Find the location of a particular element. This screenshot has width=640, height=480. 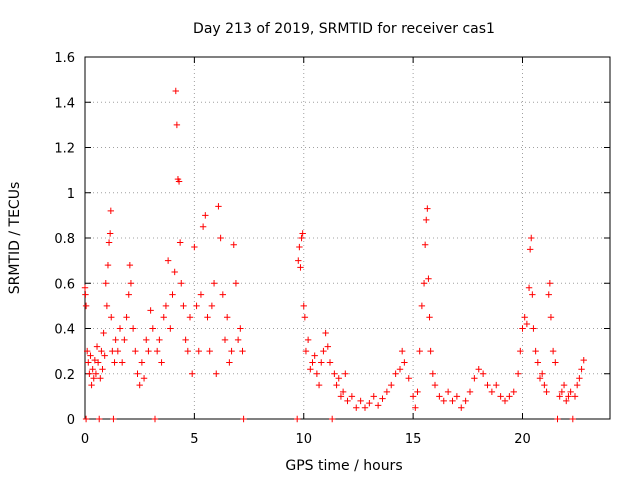

y-tick-label: 0.2 is located at coordinates (64, 375).